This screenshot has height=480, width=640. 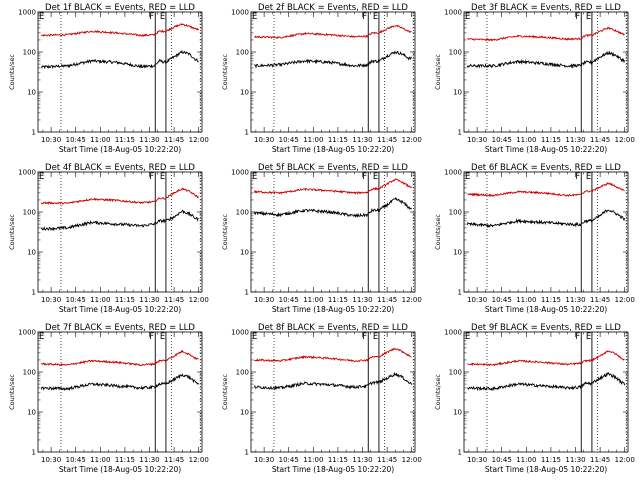 What do you see at coordinates (333, 168) in the screenshot?
I see `panel-title: Det 5f BLACK = Events, RED = LLD` at bounding box center [333, 168].